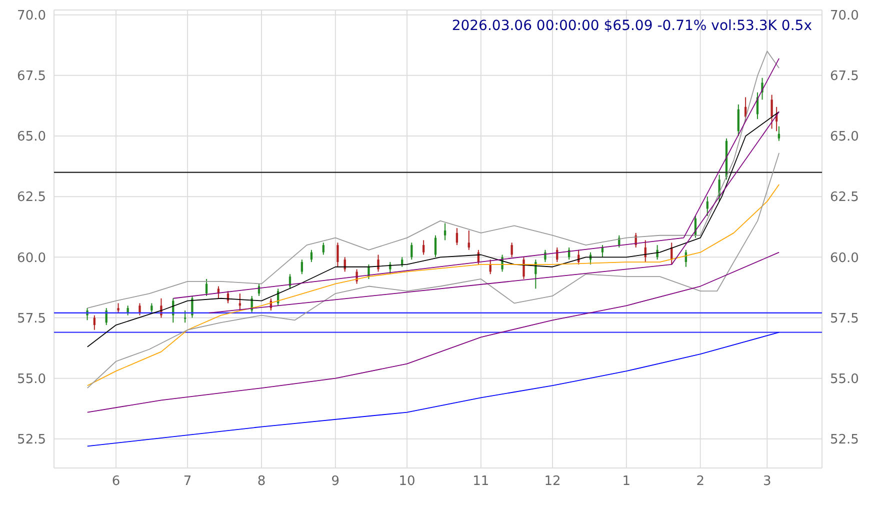  What do you see at coordinates (31, 137) in the screenshot?
I see `y-tick-label: 65.0` at bounding box center [31, 137].